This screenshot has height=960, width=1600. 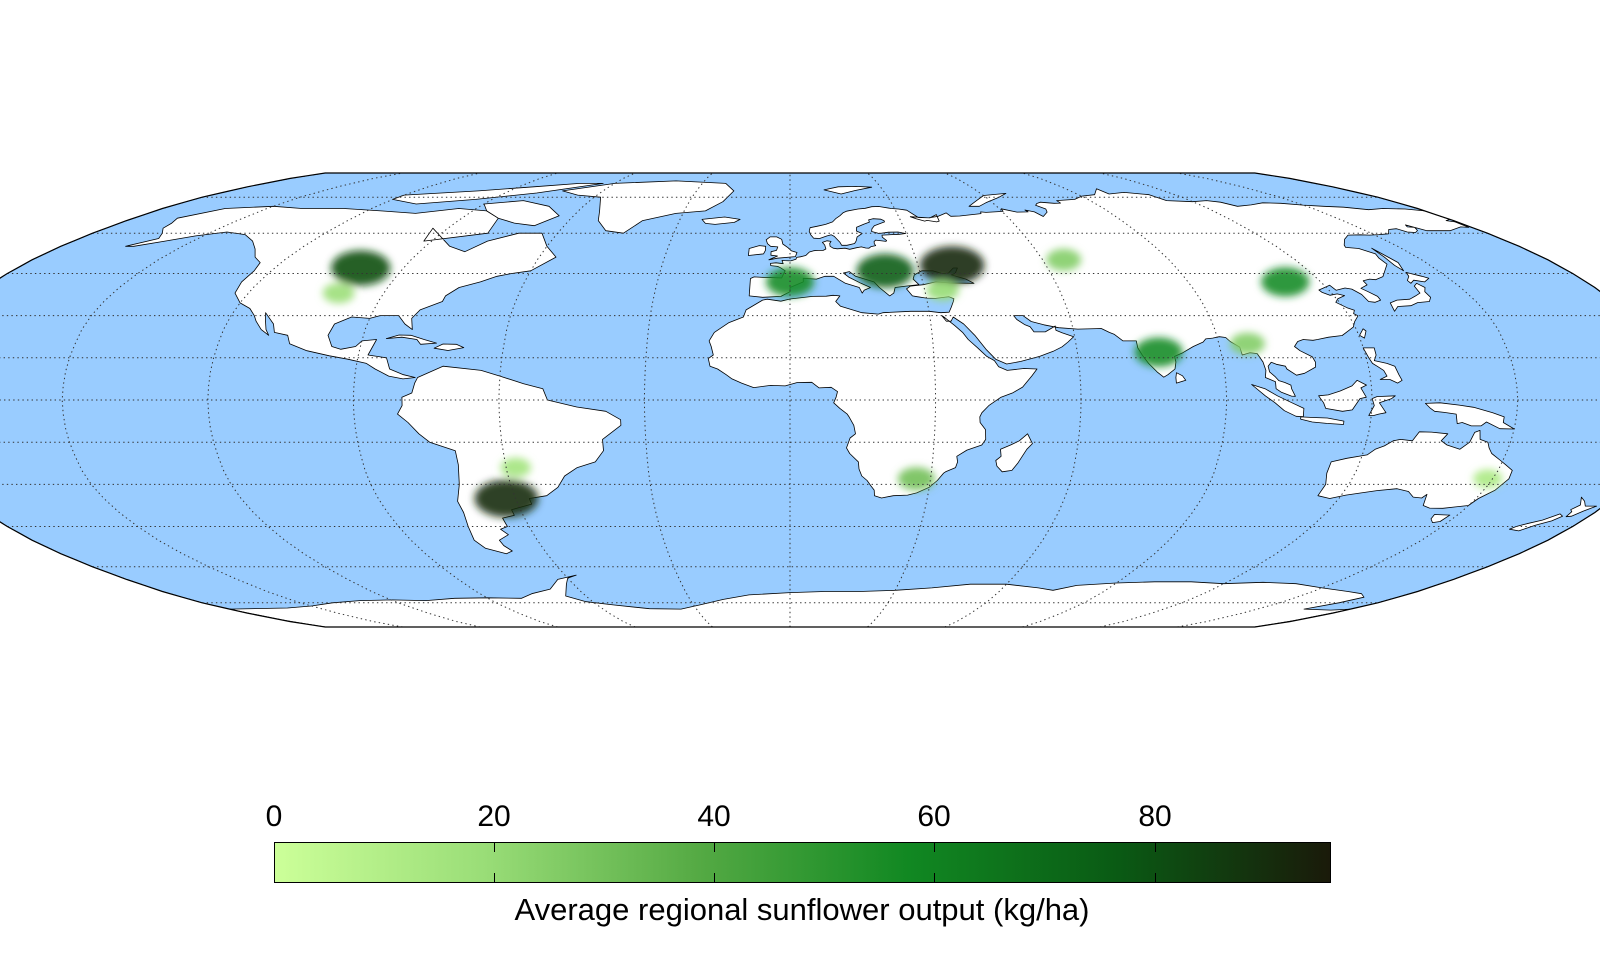 What do you see at coordinates (1247, 343) in the screenshot?
I see `production-region-myanmar` at bounding box center [1247, 343].